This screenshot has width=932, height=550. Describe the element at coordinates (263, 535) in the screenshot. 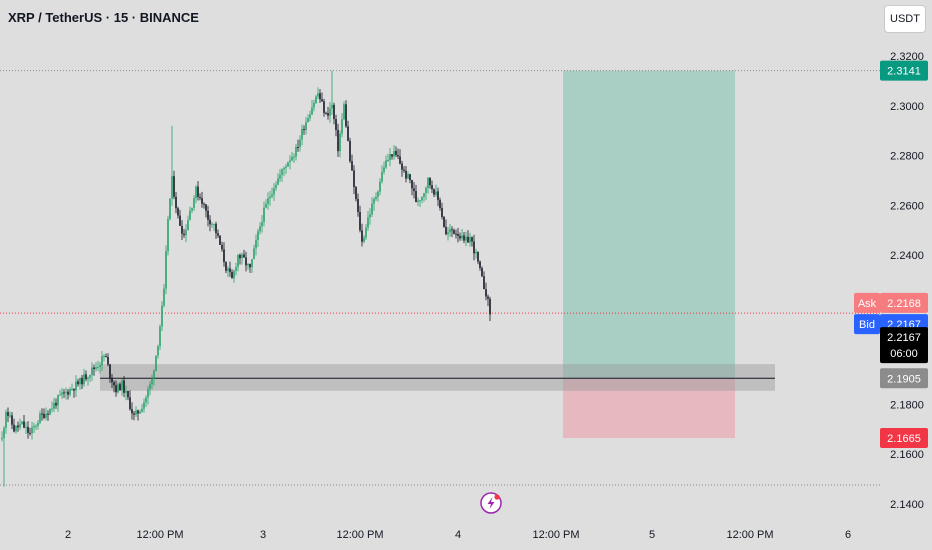

I see `x-tick-label: 3` at that location.